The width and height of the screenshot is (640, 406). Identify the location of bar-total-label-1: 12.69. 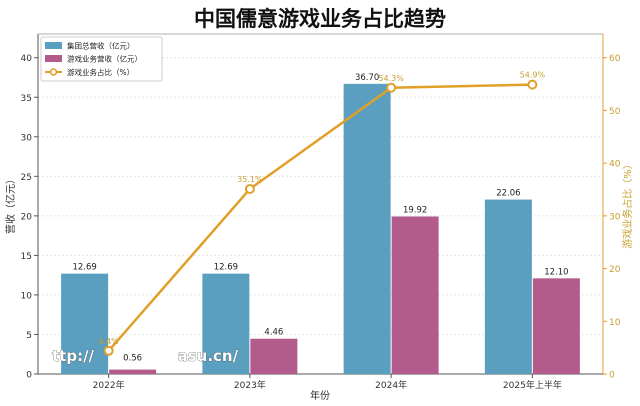
(226, 268).